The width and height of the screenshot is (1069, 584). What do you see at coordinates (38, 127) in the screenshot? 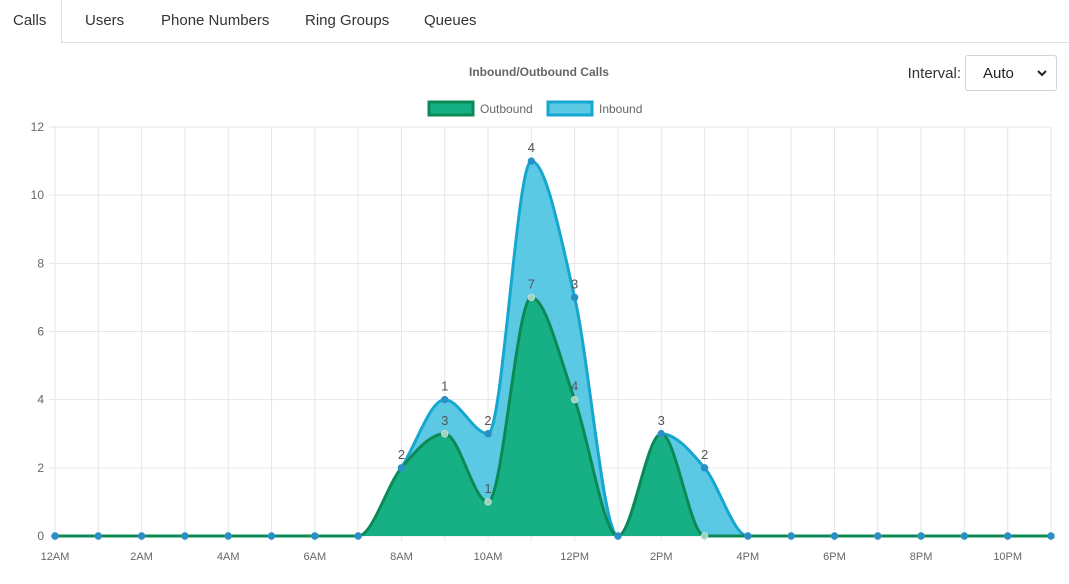
I see `y-tick-label: 12` at bounding box center [38, 127].